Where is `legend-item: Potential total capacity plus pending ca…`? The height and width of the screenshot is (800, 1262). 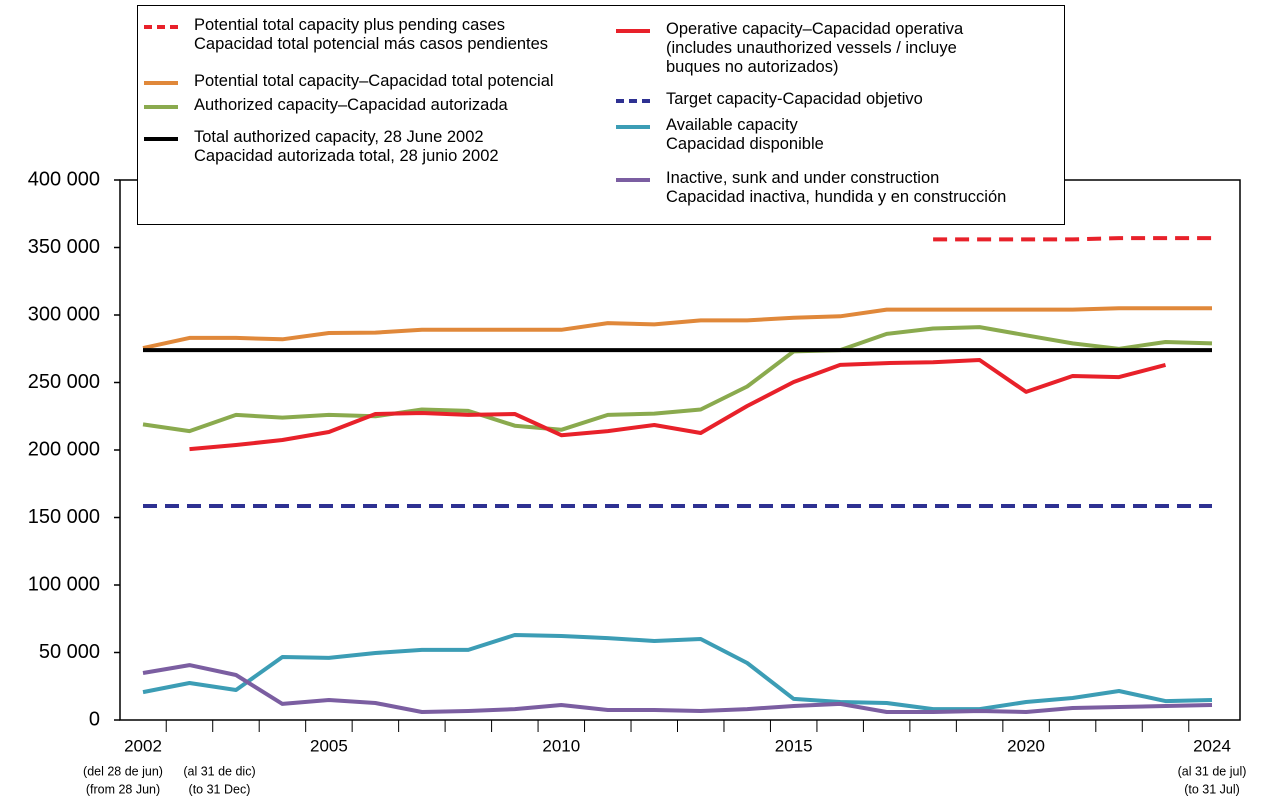 legend-item: Potential total capacity plus pending ca… is located at coordinates (346, 35).